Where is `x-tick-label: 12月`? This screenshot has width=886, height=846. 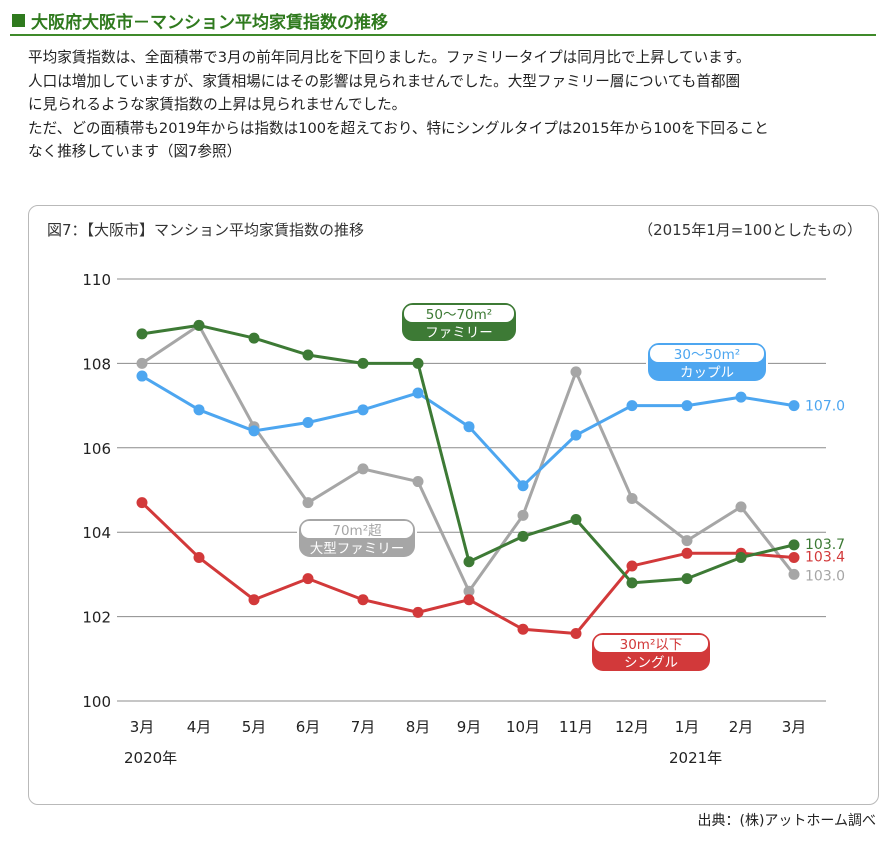
x-tick-label: 12月 is located at coordinates (632, 727).